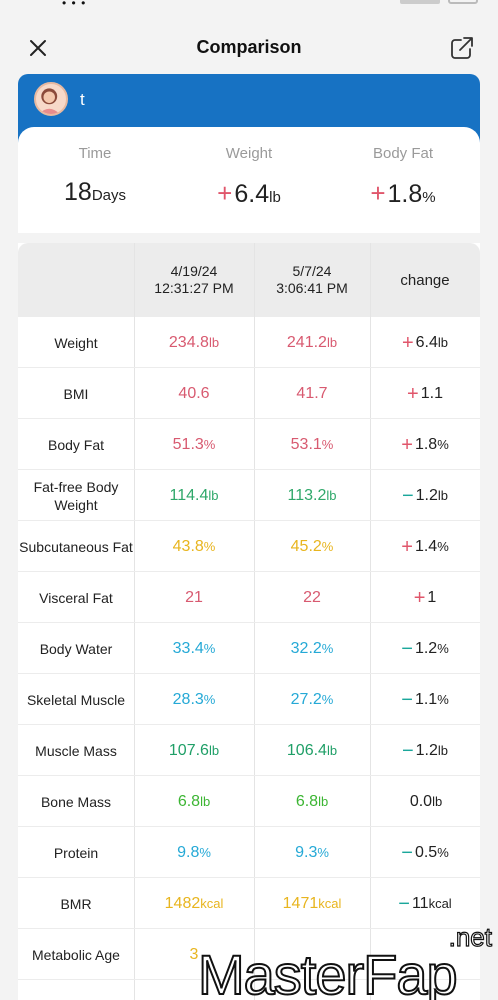  What do you see at coordinates (188, 648) in the screenshot?
I see `value-number: 33.4` at bounding box center [188, 648].